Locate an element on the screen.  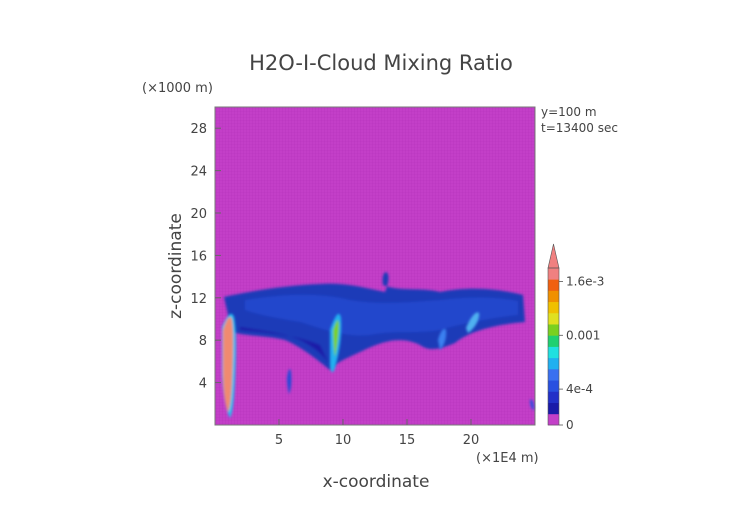
annotation-t: t=13400 sec is located at coordinates (579, 128).